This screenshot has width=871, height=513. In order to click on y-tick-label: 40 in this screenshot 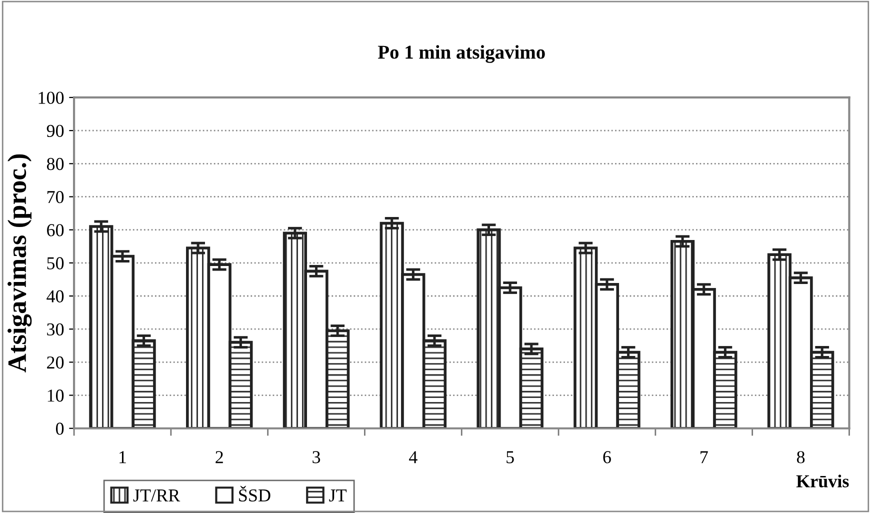, I will do `click(55, 296)`.